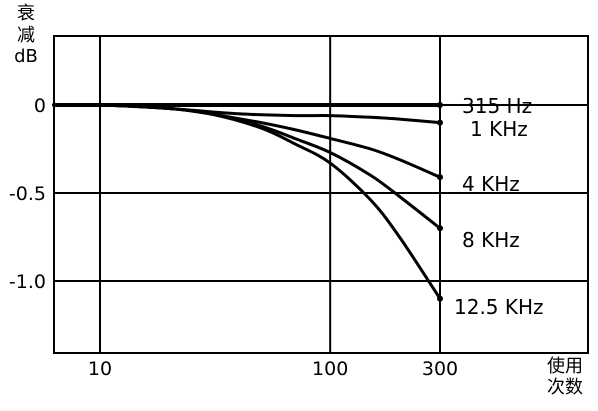 The width and height of the screenshot is (598, 411). I want to click on y-tick-label: -1.0, so click(27, 282).